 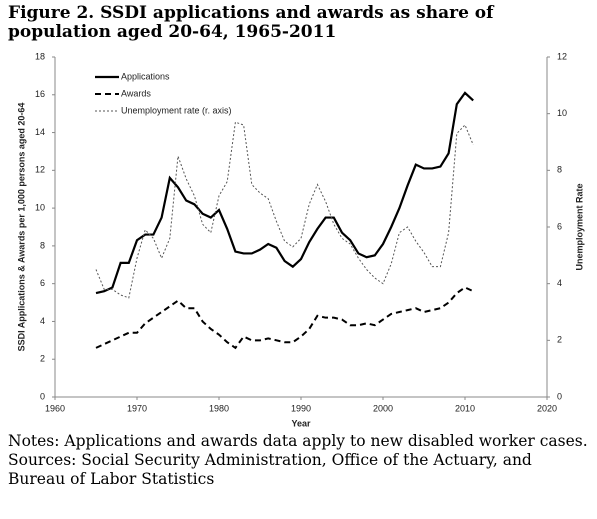 What do you see at coordinates (176, 110) in the screenshot?
I see `legend-label: Unemployment rate (r. axis)` at bounding box center [176, 110].